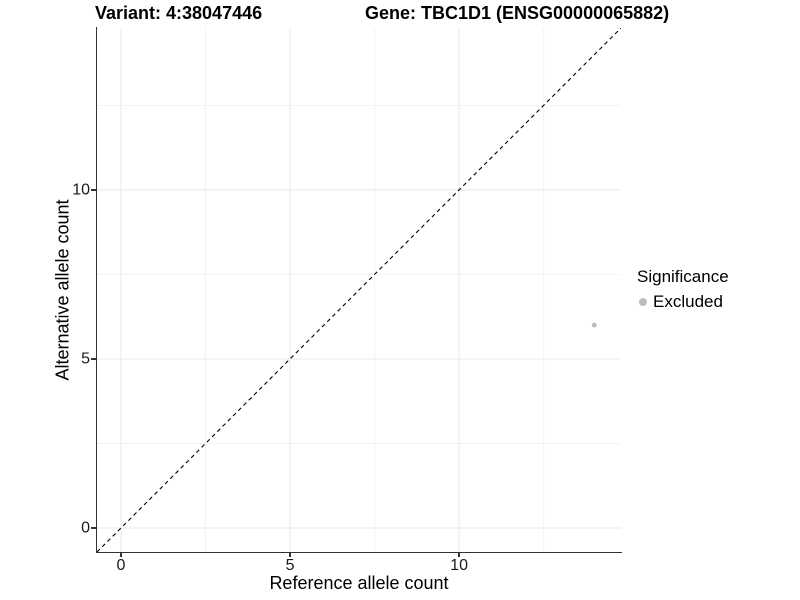 The image size is (800, 600). What do you see at coordinates (688, 301) in the screenshot?
I see `legend-item-label: Excluded` at bounding box center [688, 301].